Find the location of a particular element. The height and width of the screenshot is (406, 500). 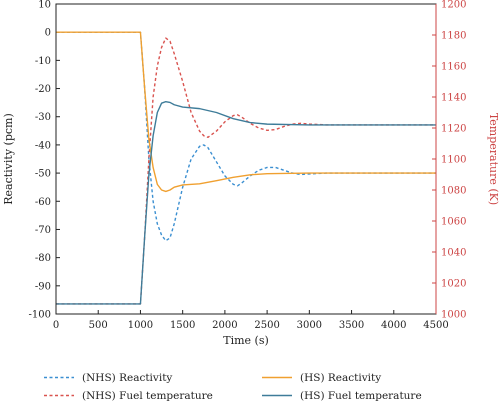

x-axis-title: Time (s) is located at coordinates (246, 340).